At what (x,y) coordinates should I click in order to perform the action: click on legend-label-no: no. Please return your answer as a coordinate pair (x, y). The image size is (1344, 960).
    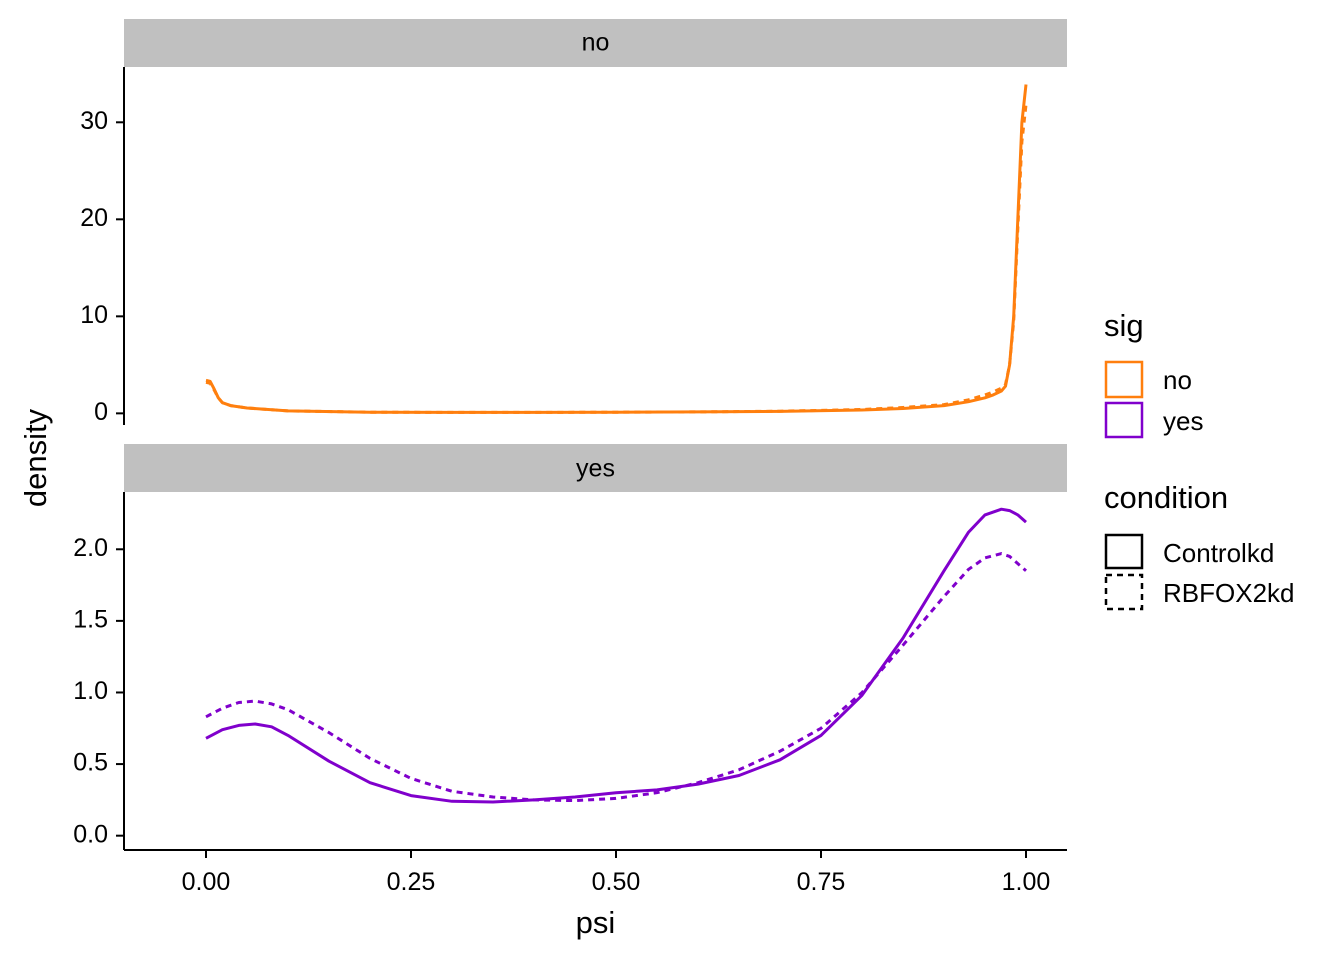
    Looking at the image, I should click on (1177, 380).